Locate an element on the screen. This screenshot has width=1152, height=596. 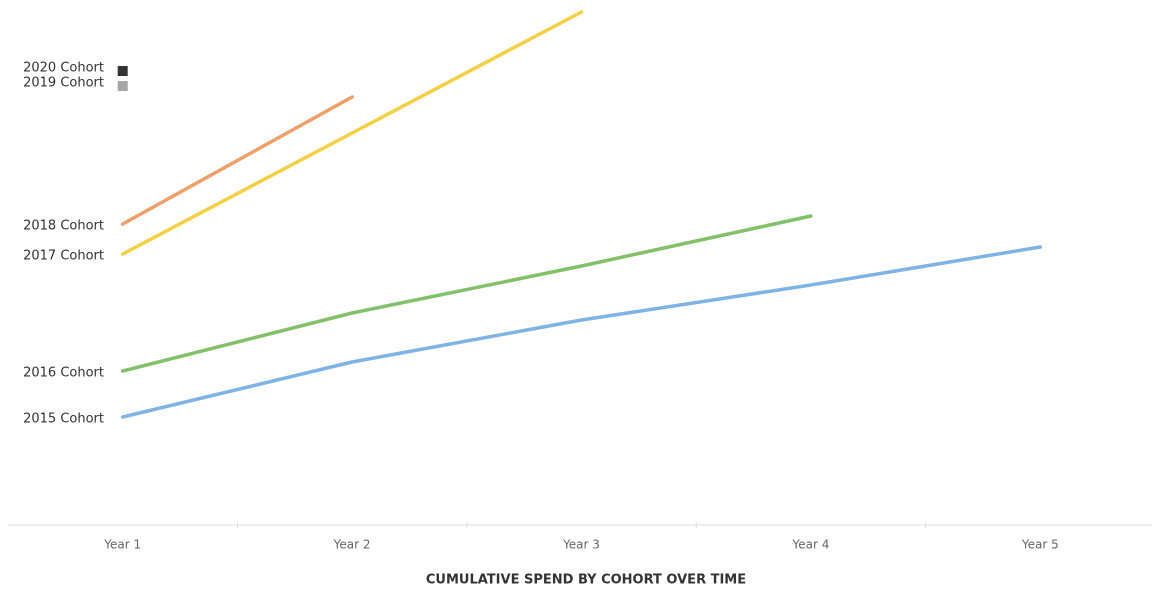
series-label: 2016 Cohort is located at coordinates (63, 373).